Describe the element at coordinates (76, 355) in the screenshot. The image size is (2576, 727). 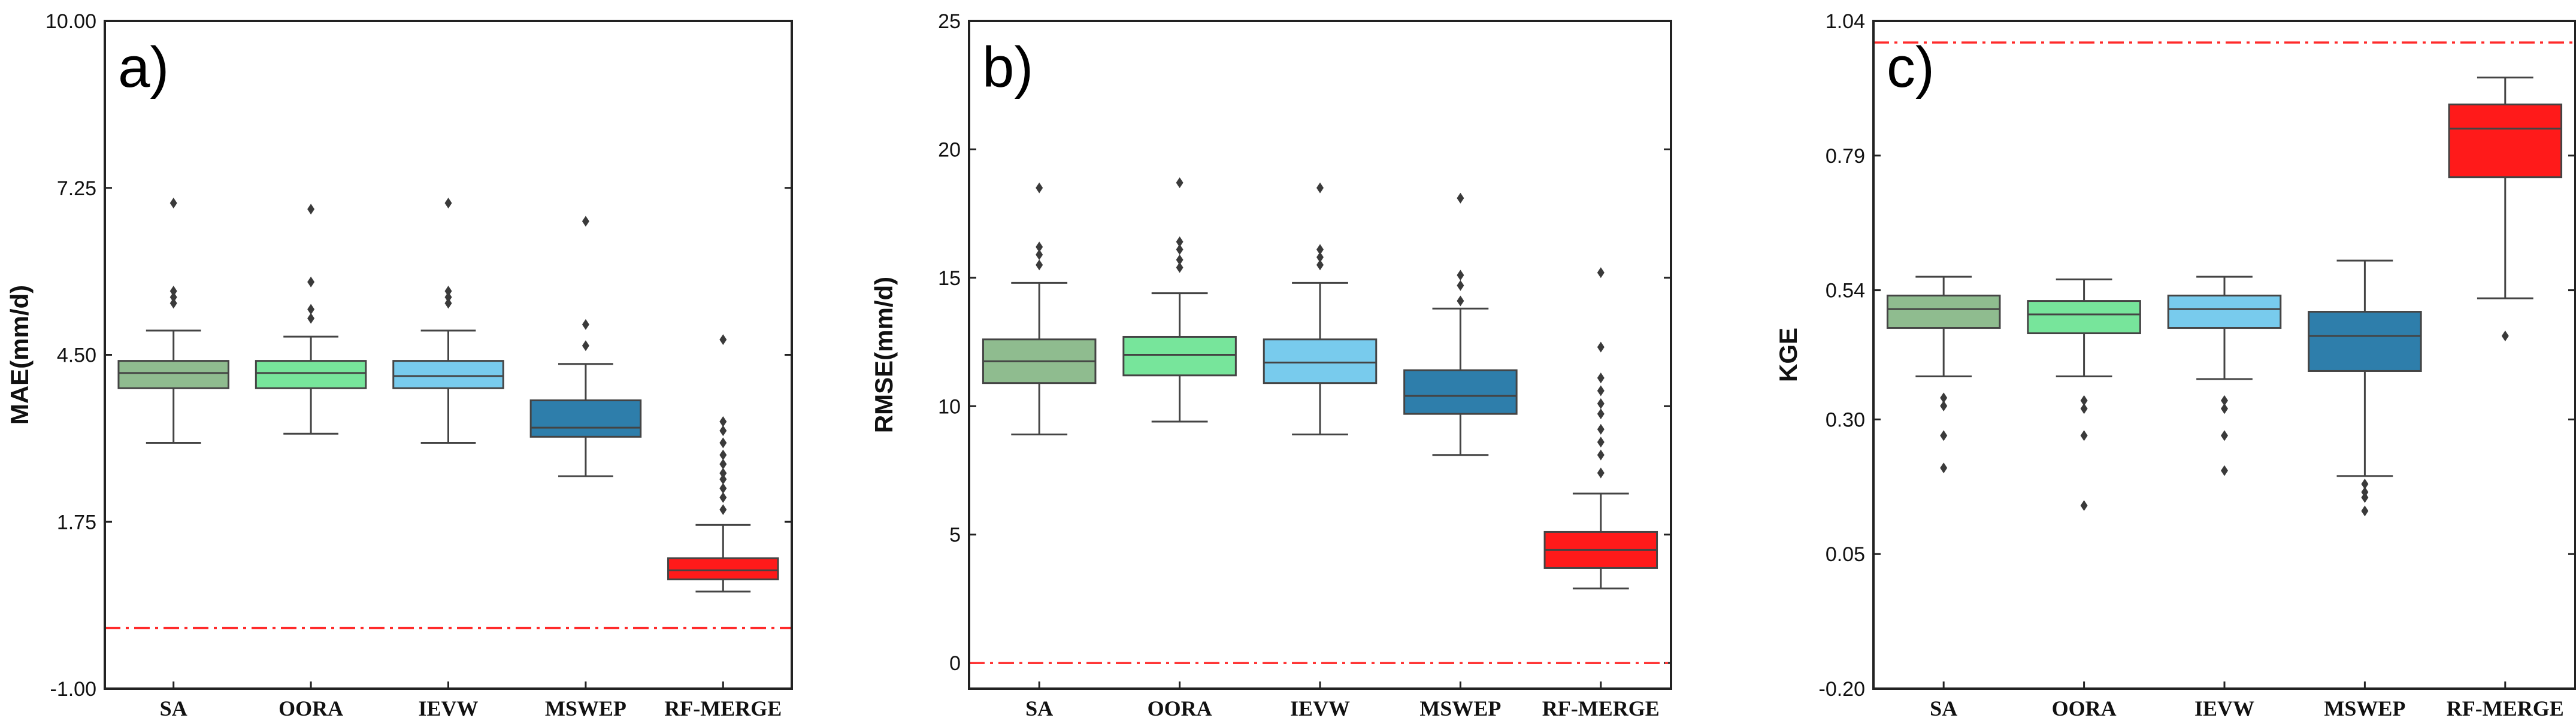
I see `y-tick-label: 4.50` at that location.